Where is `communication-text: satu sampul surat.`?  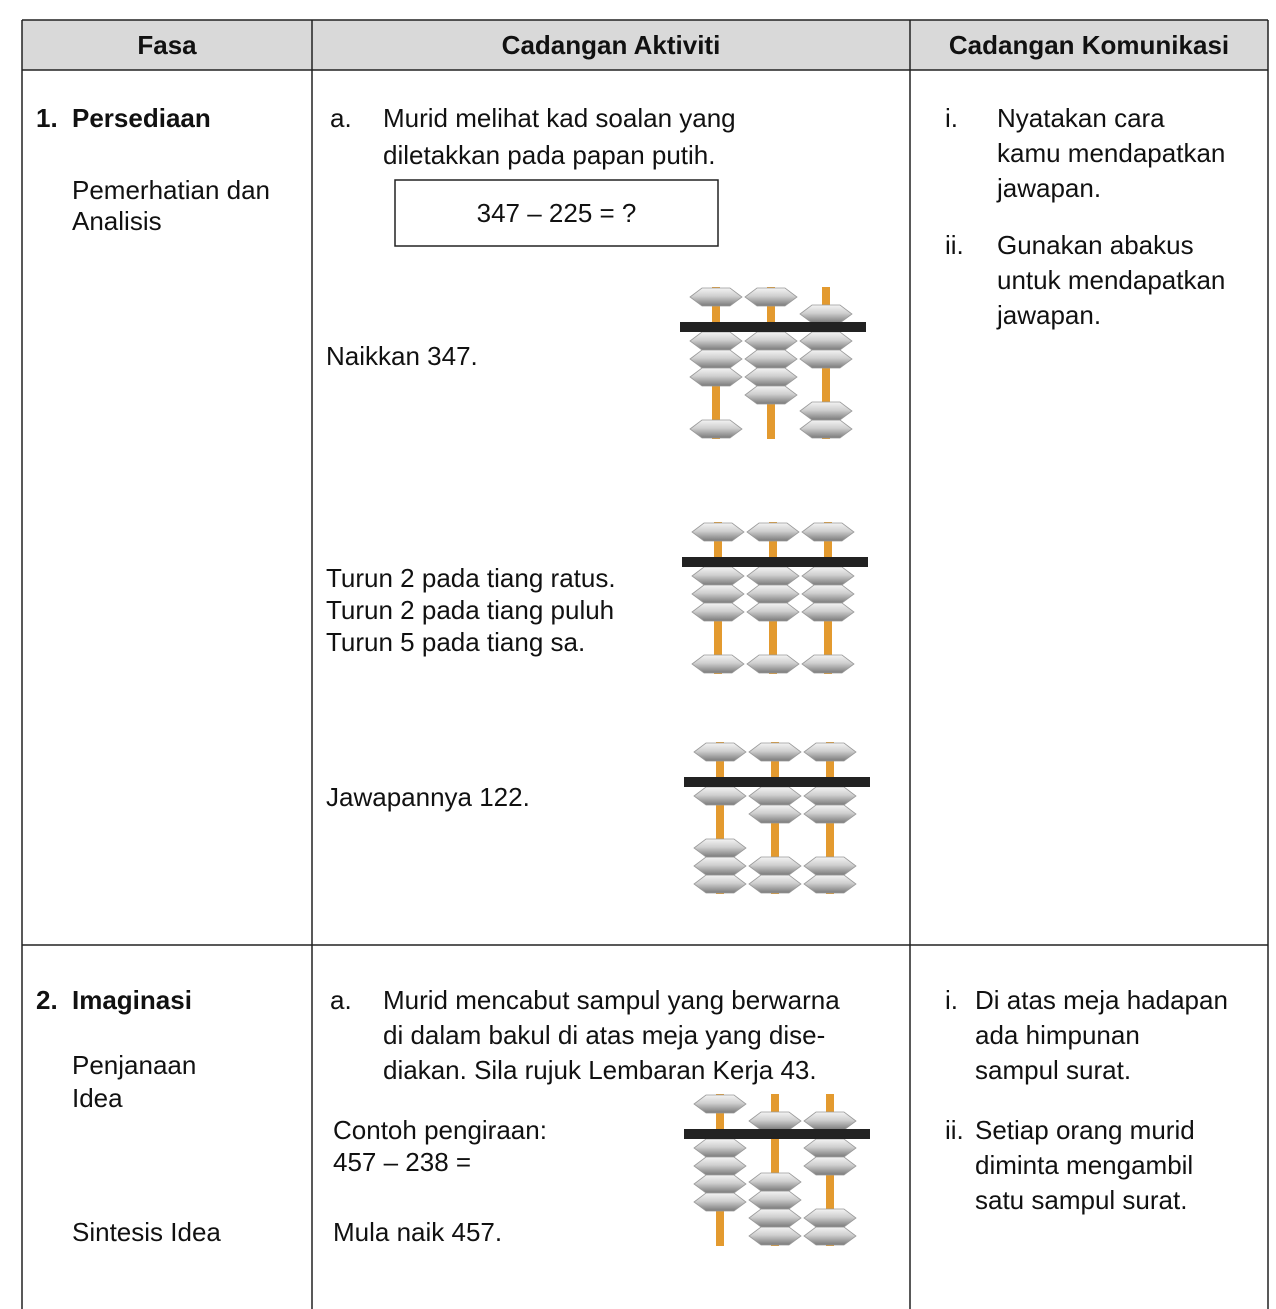
communication-text: satu sampul surat. is located at coordinates (1081, 1200).